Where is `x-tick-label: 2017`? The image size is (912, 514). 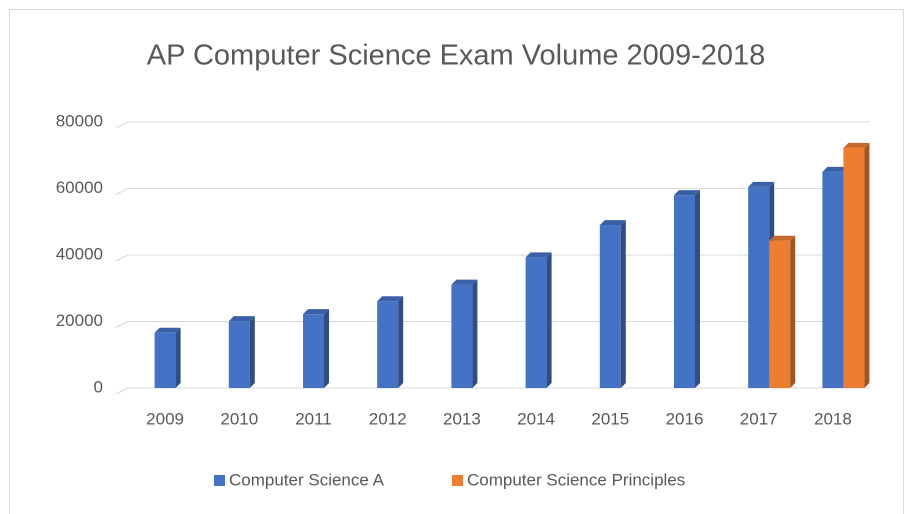 x-tick-label: 2017 is located at coordinates (759, 418).